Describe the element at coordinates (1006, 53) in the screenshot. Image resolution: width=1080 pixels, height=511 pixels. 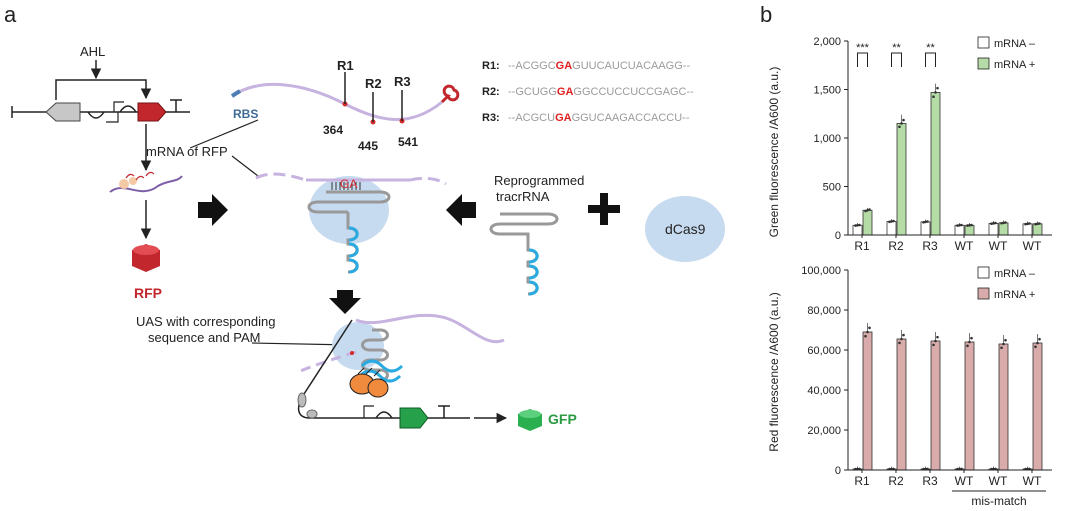
I see `green-chart-legend: mRNA – mRNA +` at that location.